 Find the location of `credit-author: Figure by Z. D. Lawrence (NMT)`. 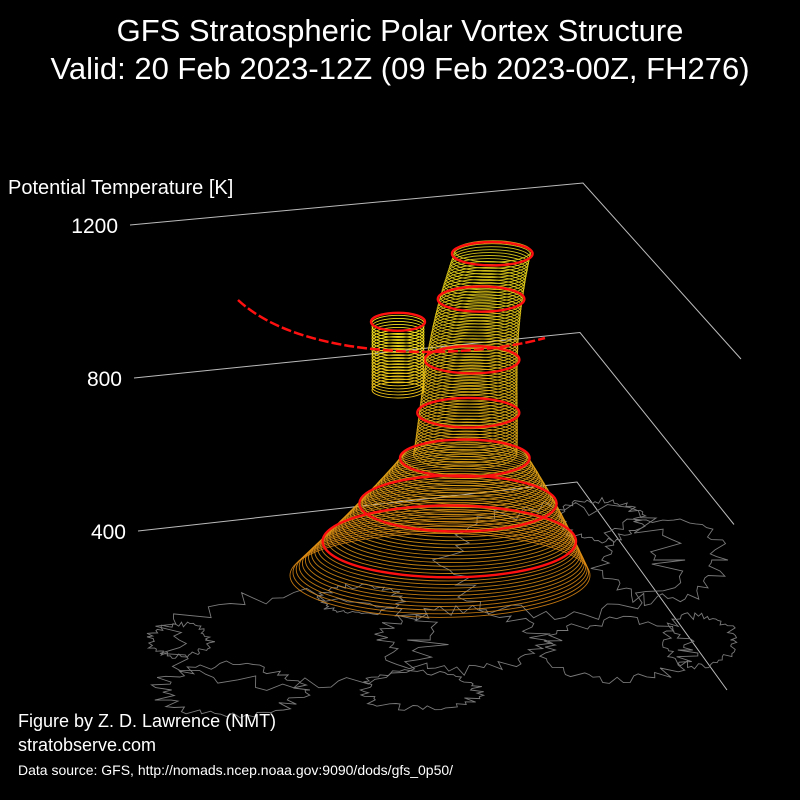

credit-author: Figure by Z. D. Lawrence (NMT) is located at coordinates (147, 721).